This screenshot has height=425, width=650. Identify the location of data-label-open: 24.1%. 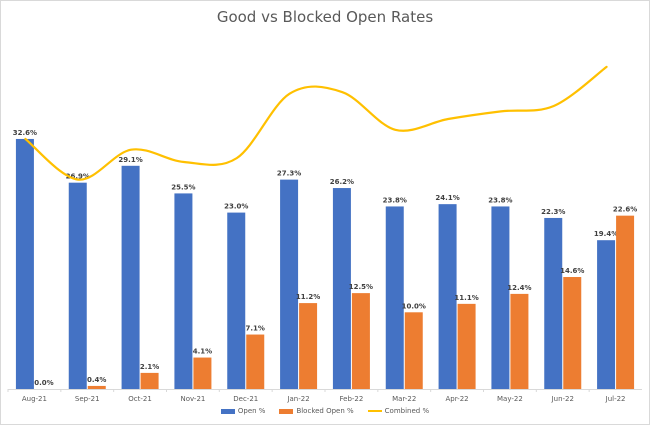
(447, 198).